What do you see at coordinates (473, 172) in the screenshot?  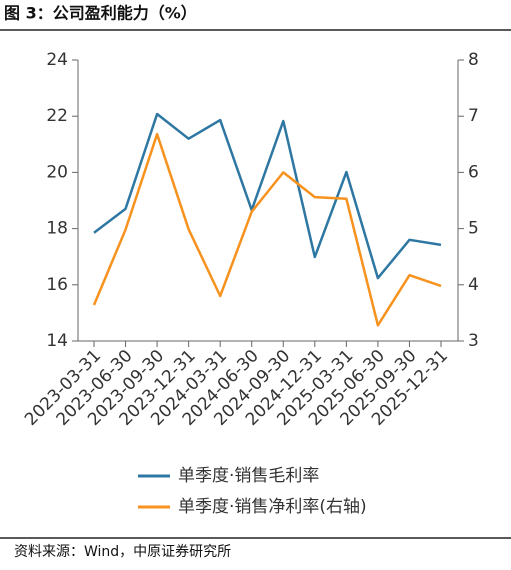 I see `y2-tick-label: 6` at bounding box center [473, 172].